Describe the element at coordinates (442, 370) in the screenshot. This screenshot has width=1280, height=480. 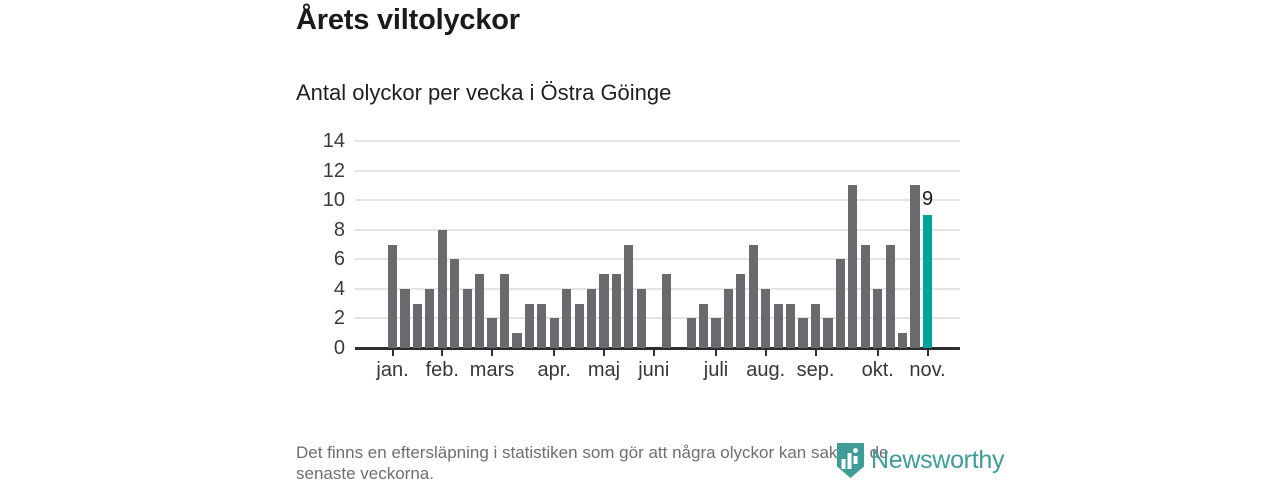
I see `month-label: feb.` at that location.